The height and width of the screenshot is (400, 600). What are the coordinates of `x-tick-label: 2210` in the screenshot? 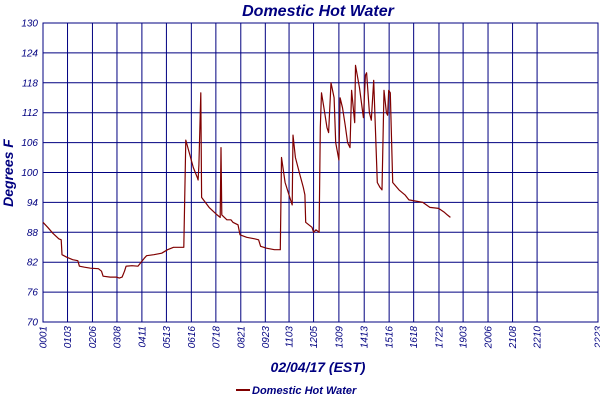 It's located at (538, 338).